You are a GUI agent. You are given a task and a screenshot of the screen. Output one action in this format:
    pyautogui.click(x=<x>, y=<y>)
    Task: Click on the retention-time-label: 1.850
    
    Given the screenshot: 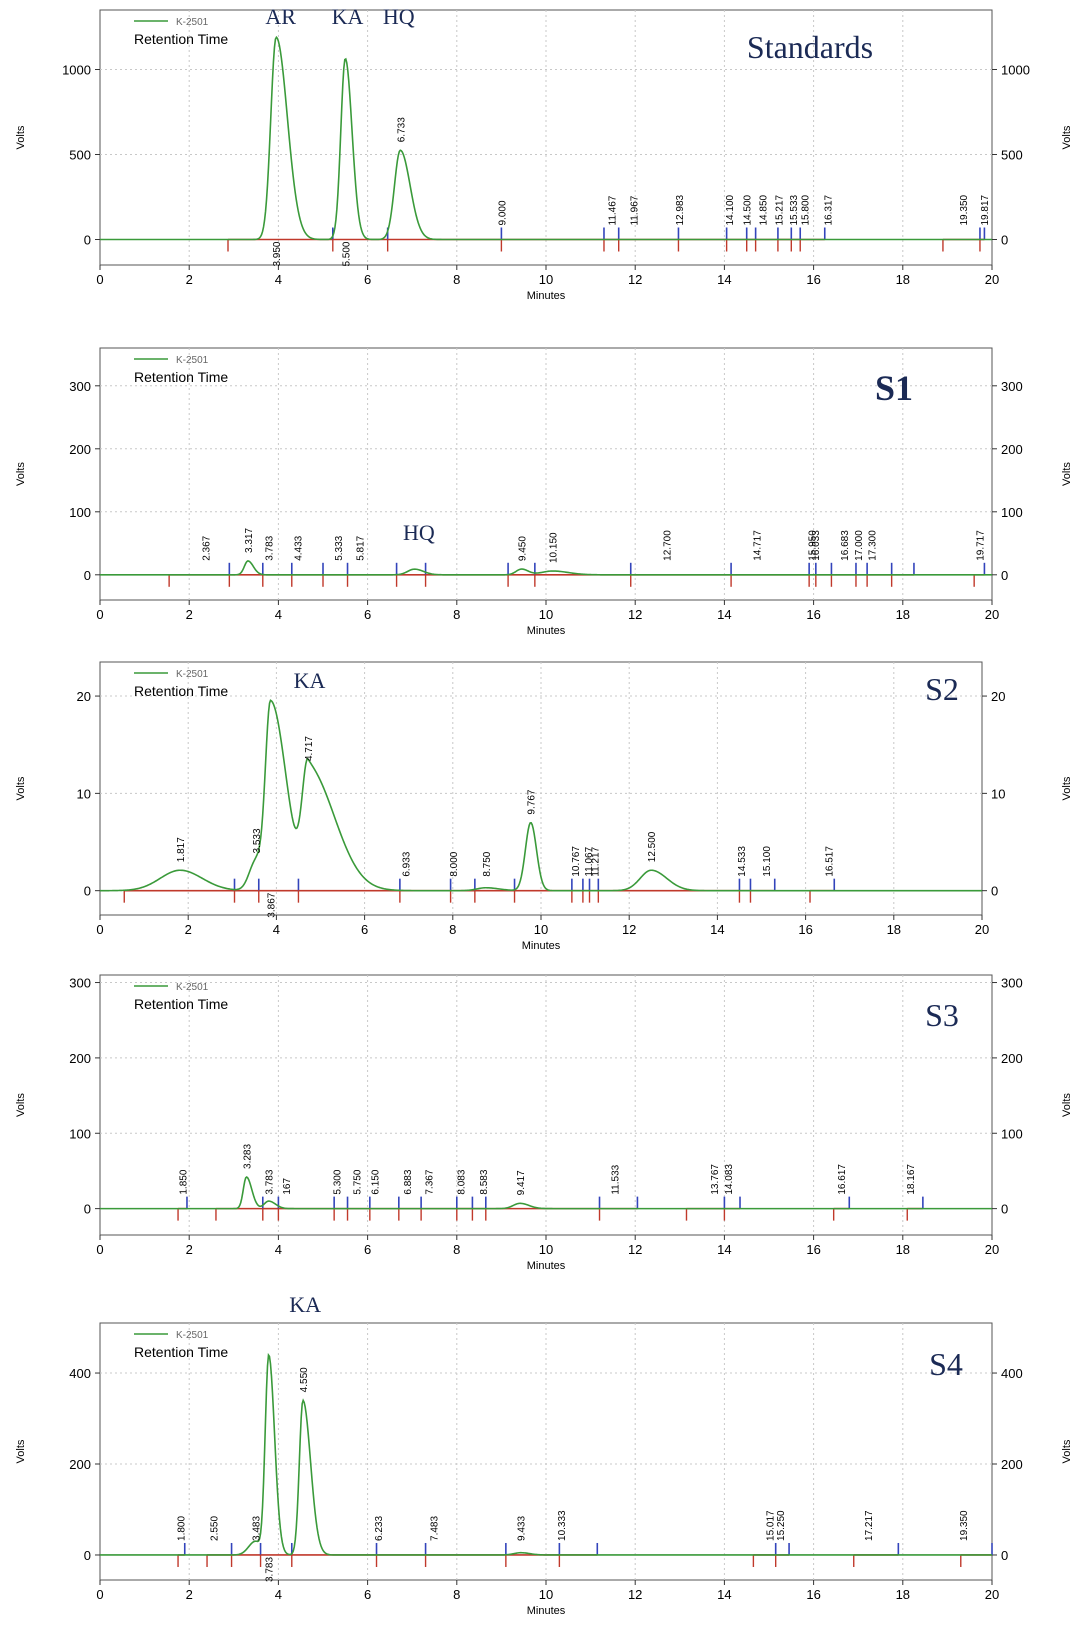 What is the action you would take?
    pyautogui.click(x=184, y=1181)
    